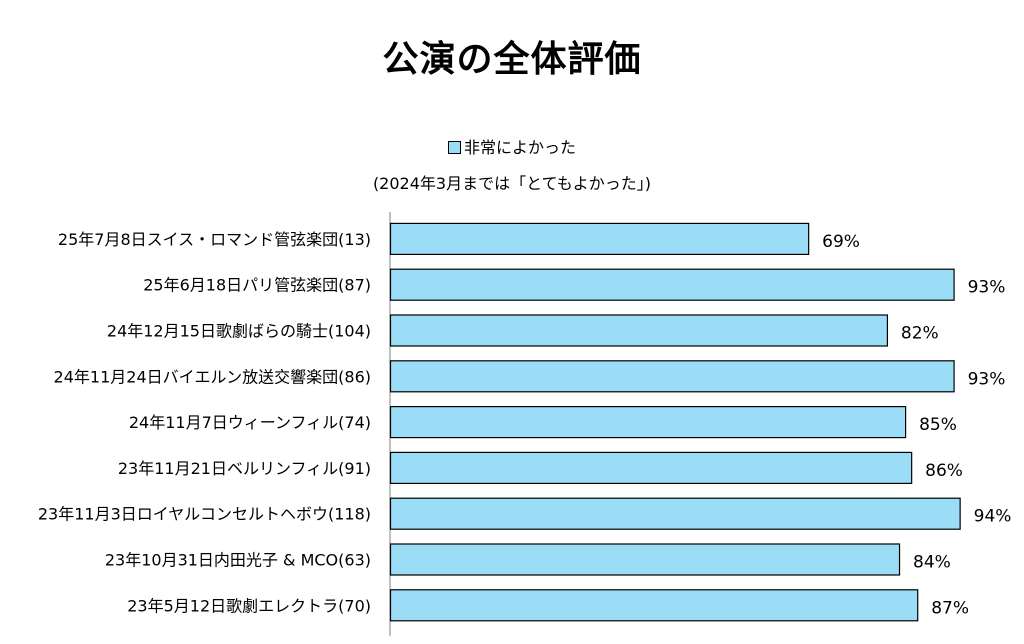  What do you see at coordinates (944, 471) in the screenshot?
I see `data-label: 86%` at bounding box center [944, 471].